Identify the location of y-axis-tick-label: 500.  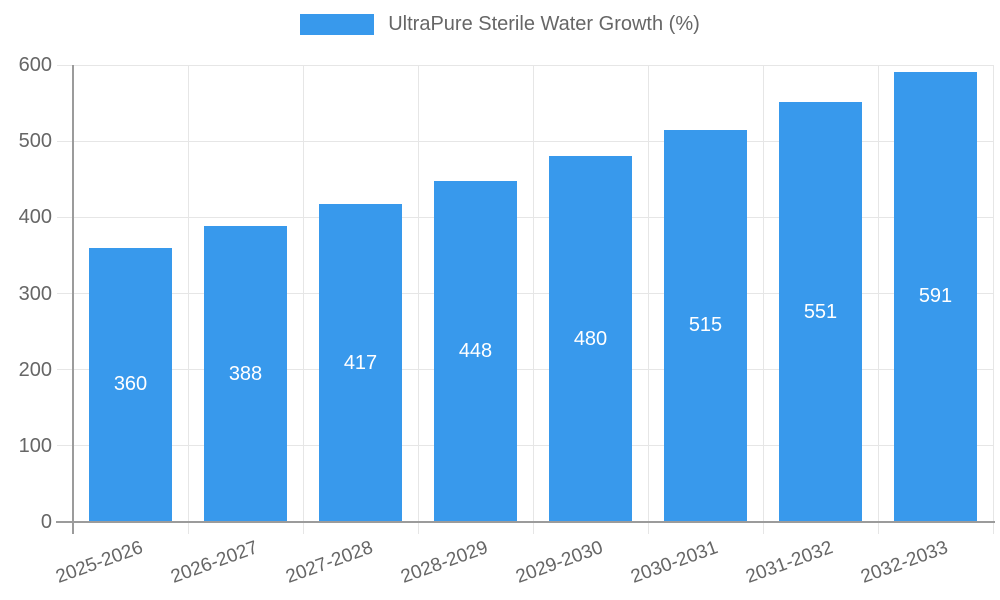
(35, 141).